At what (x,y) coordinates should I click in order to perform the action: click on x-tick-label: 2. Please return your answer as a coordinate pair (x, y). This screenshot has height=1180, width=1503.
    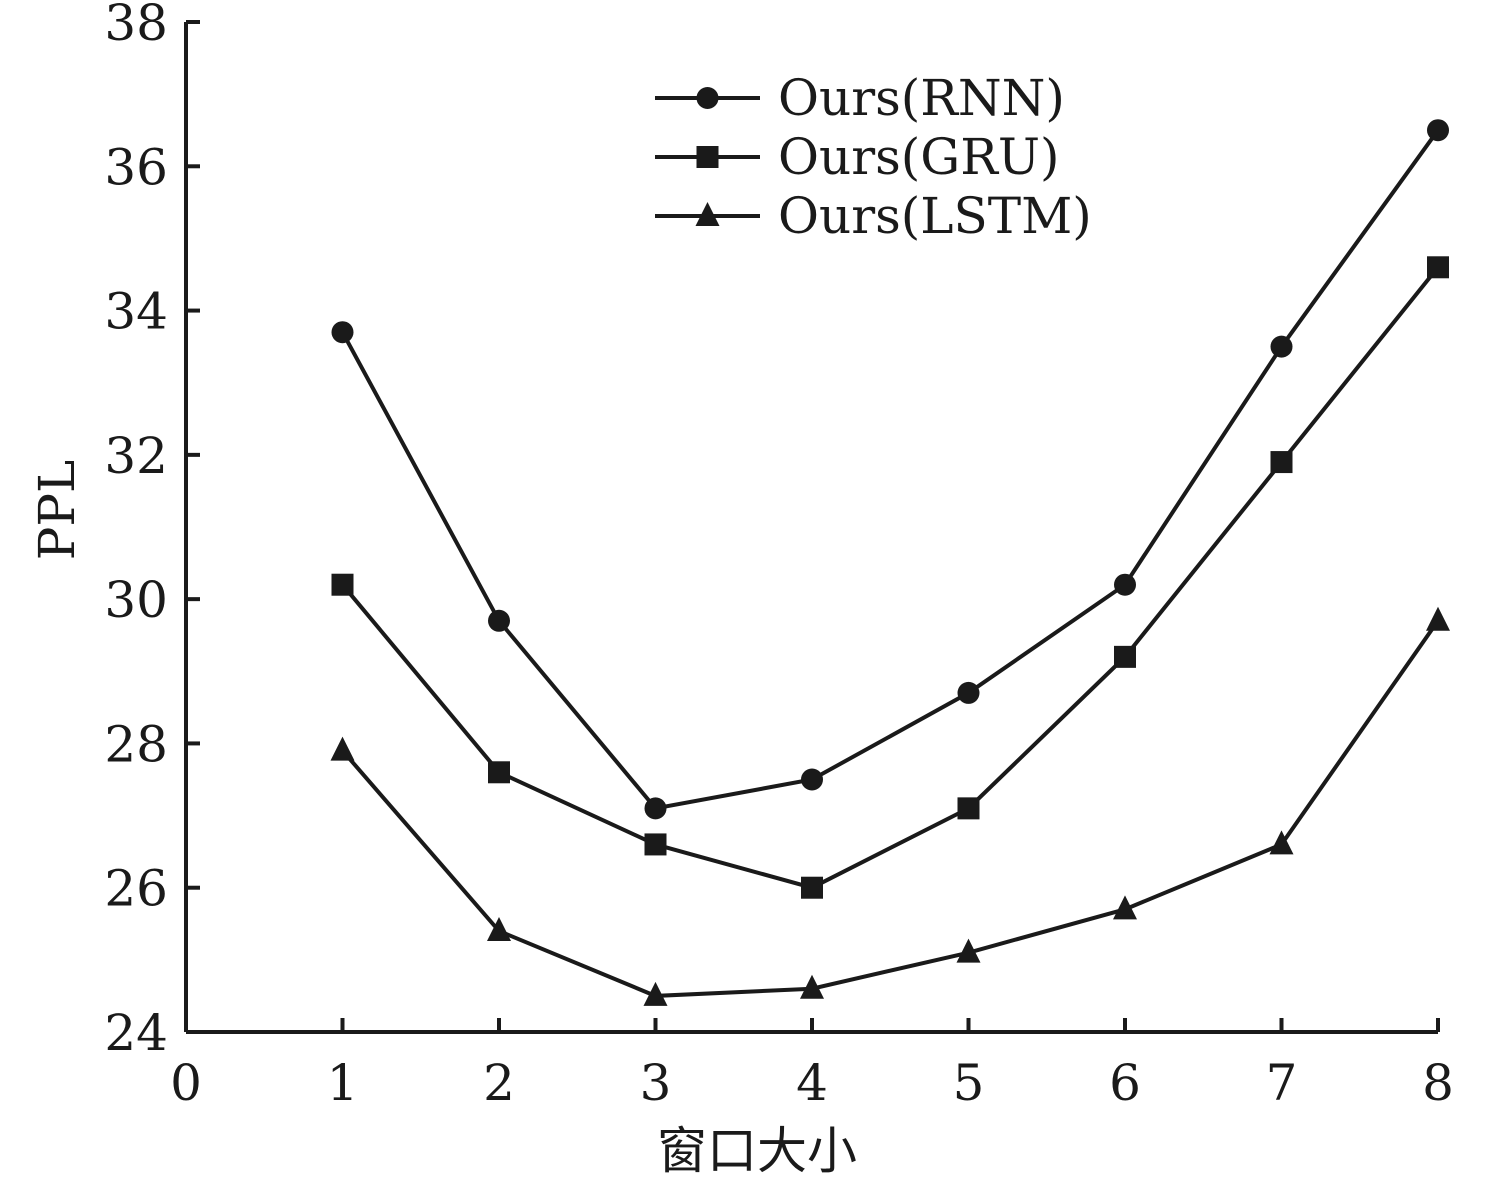
    Looking at the image, I should click on (499, 1083).